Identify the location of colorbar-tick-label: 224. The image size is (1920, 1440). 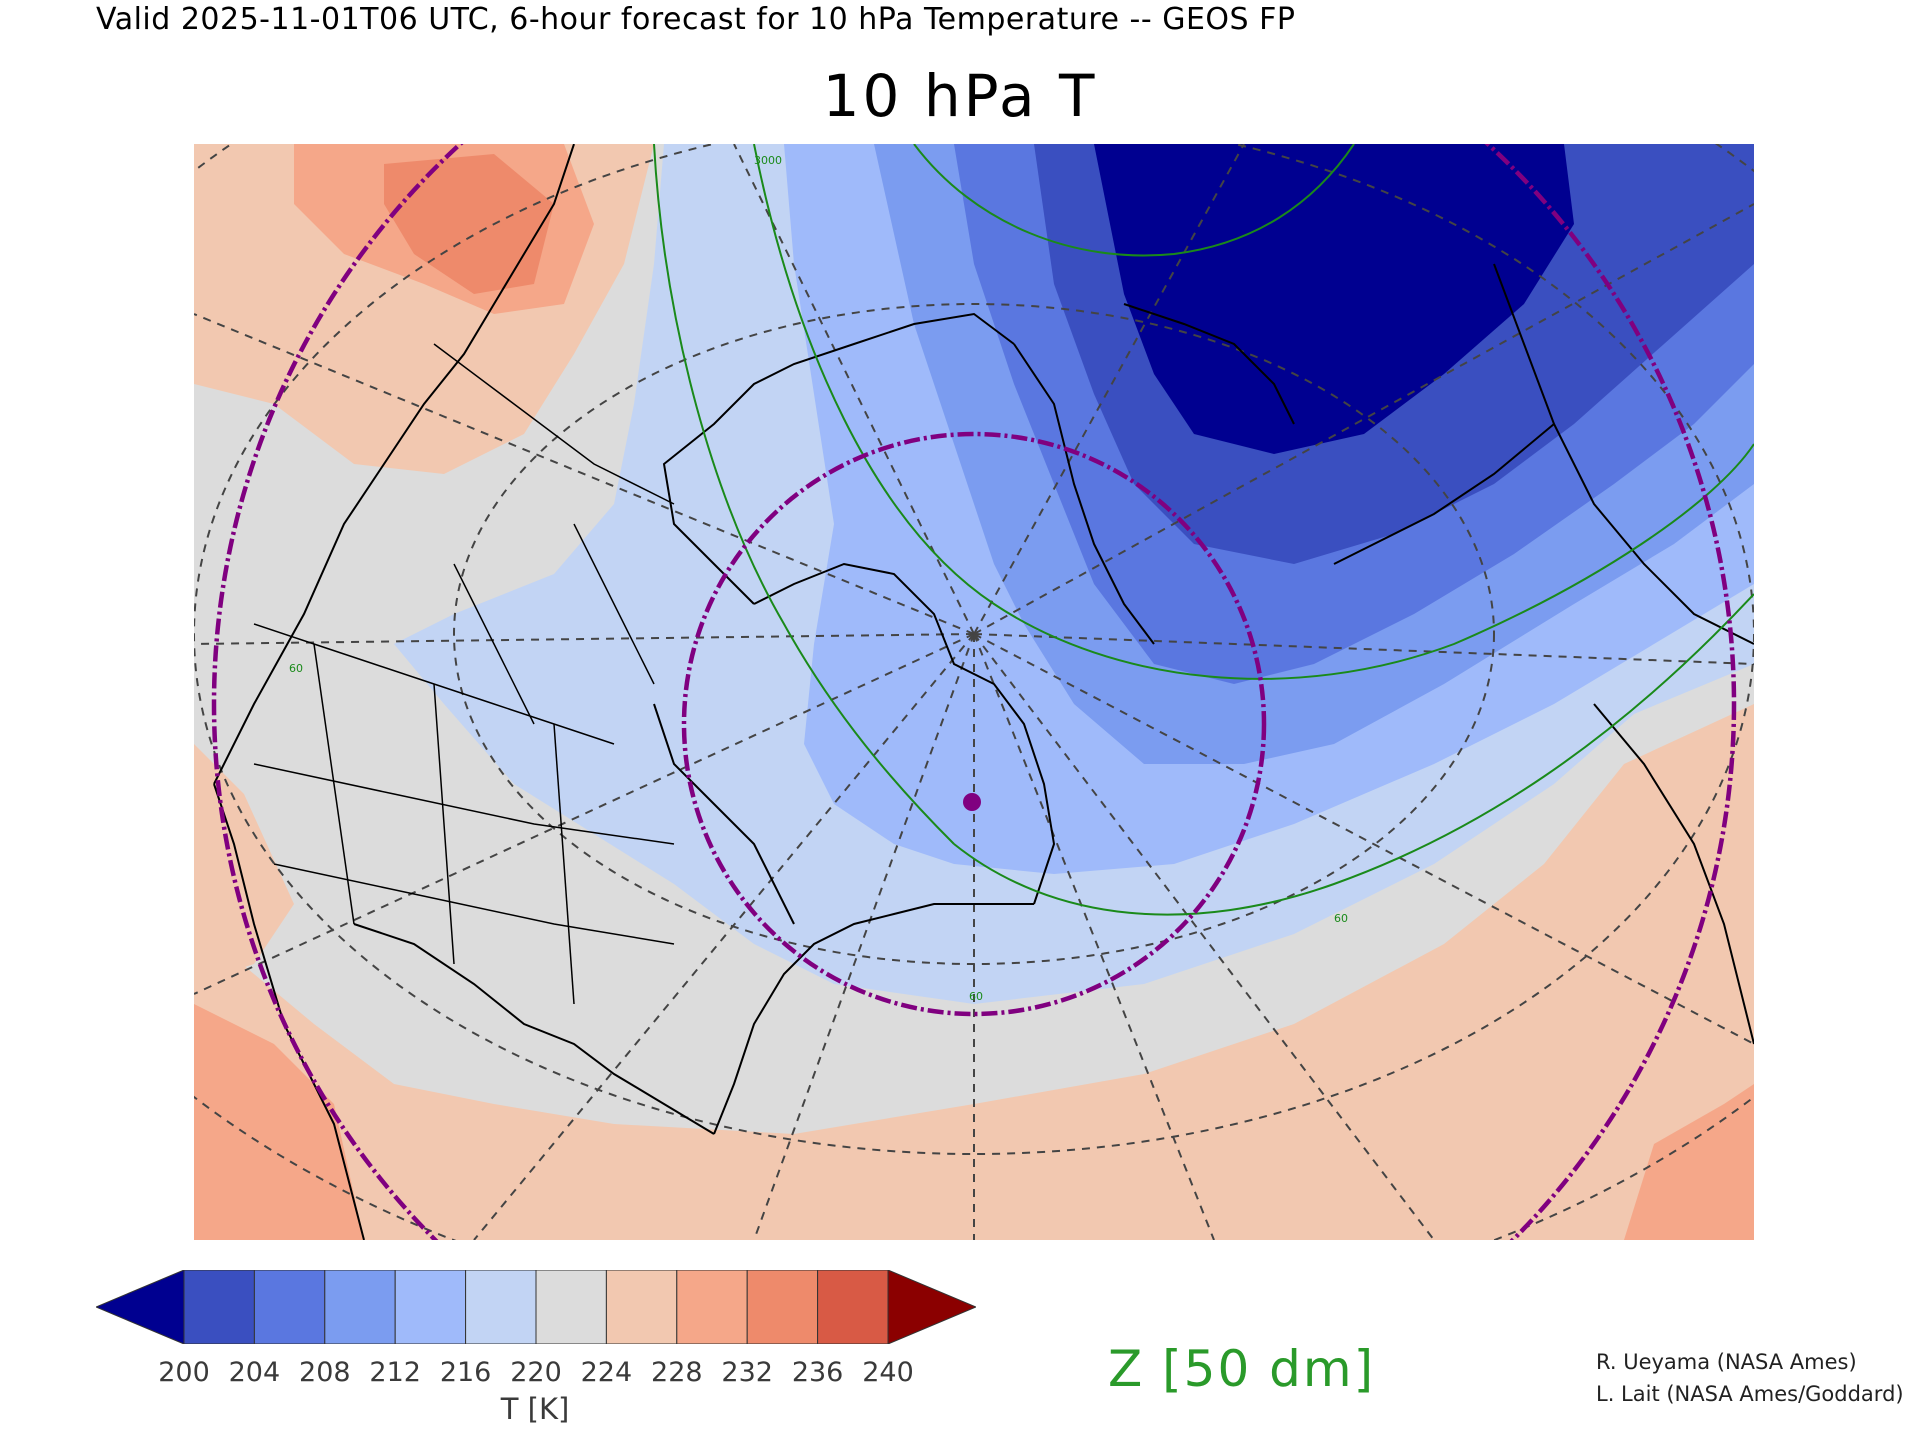
(606, 1372).